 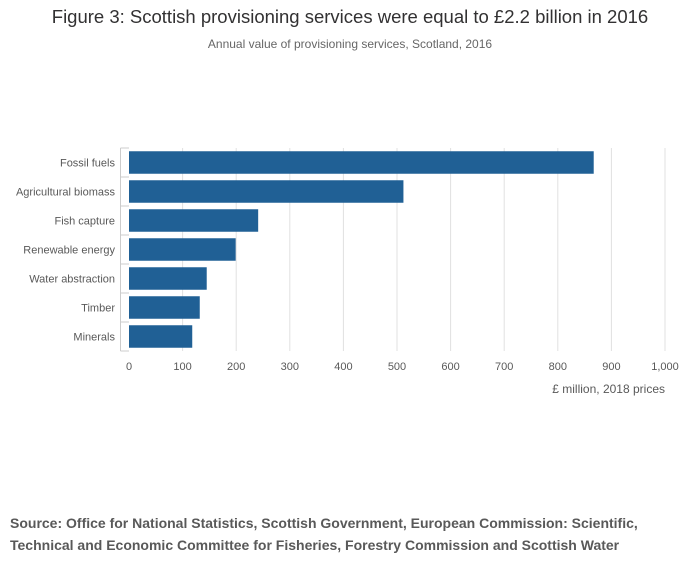 I want to click on y-category-label: Fossil fuels, so click(x=88, y=164).